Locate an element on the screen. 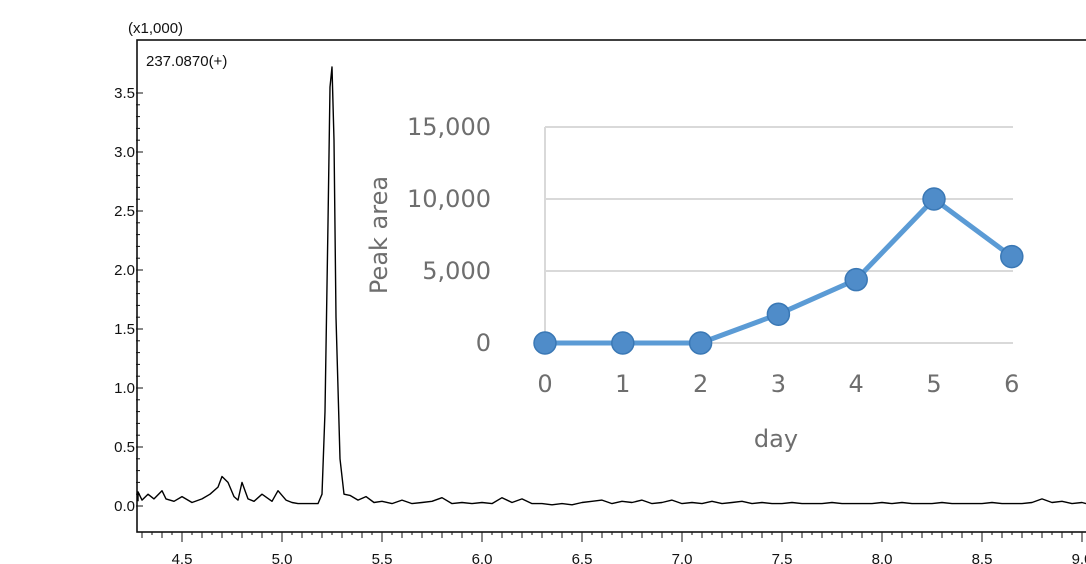  x-tick-label: 7.5 is located at coordinates (782, 557).